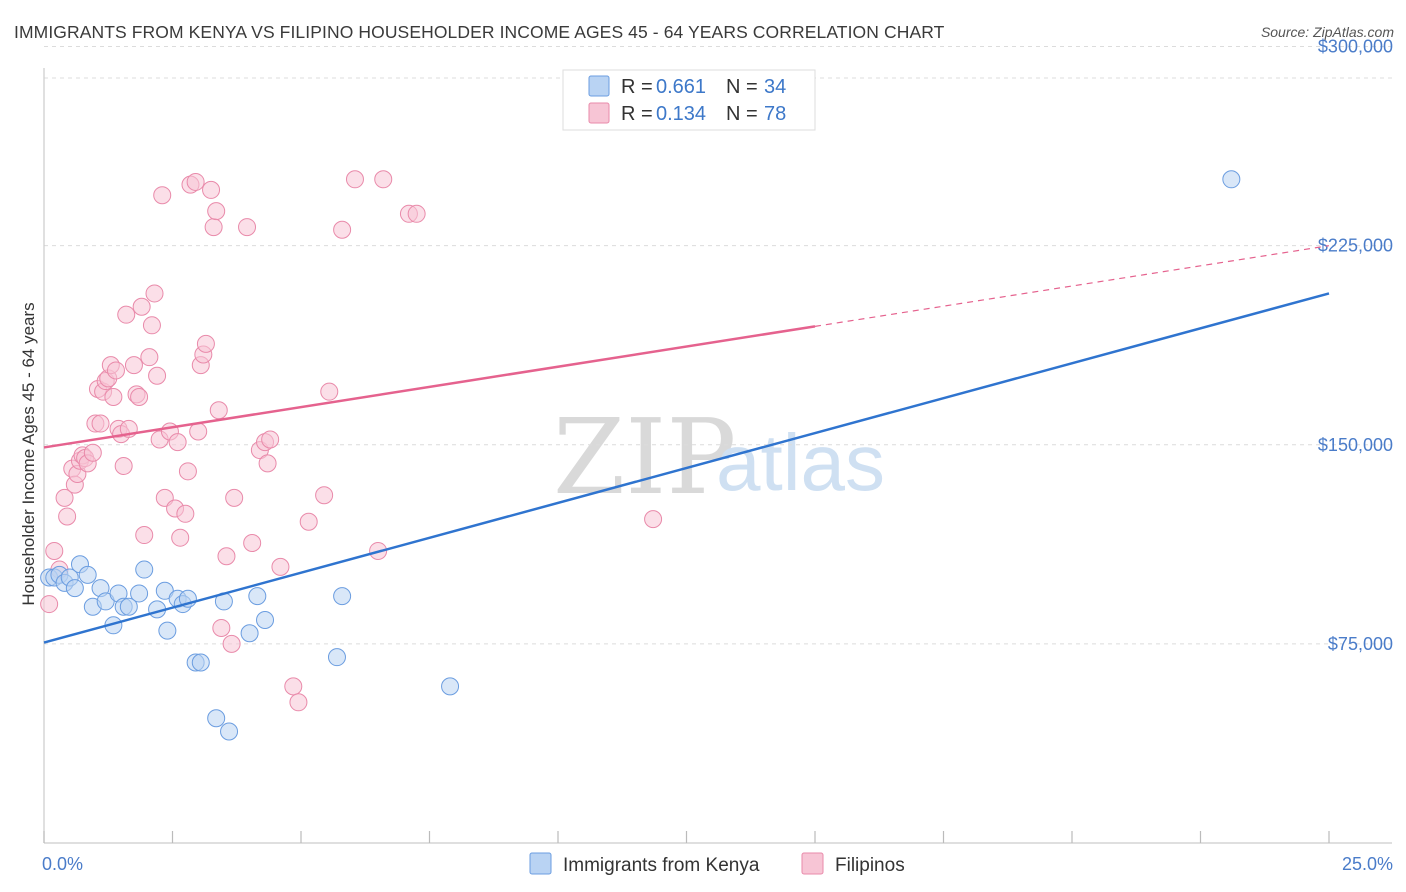  I want to click on y-tick-label: $300,000, so click(1355, 47).